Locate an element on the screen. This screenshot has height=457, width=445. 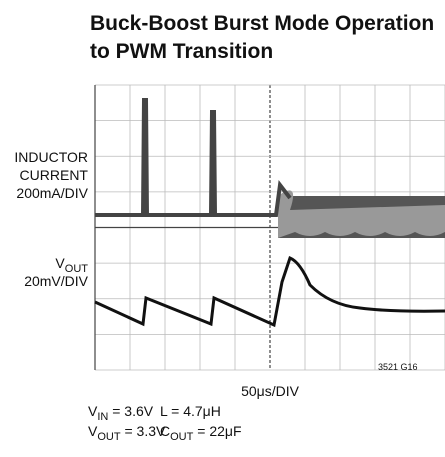
condition: COUT = 22μF is located at coordinates (201, 433).